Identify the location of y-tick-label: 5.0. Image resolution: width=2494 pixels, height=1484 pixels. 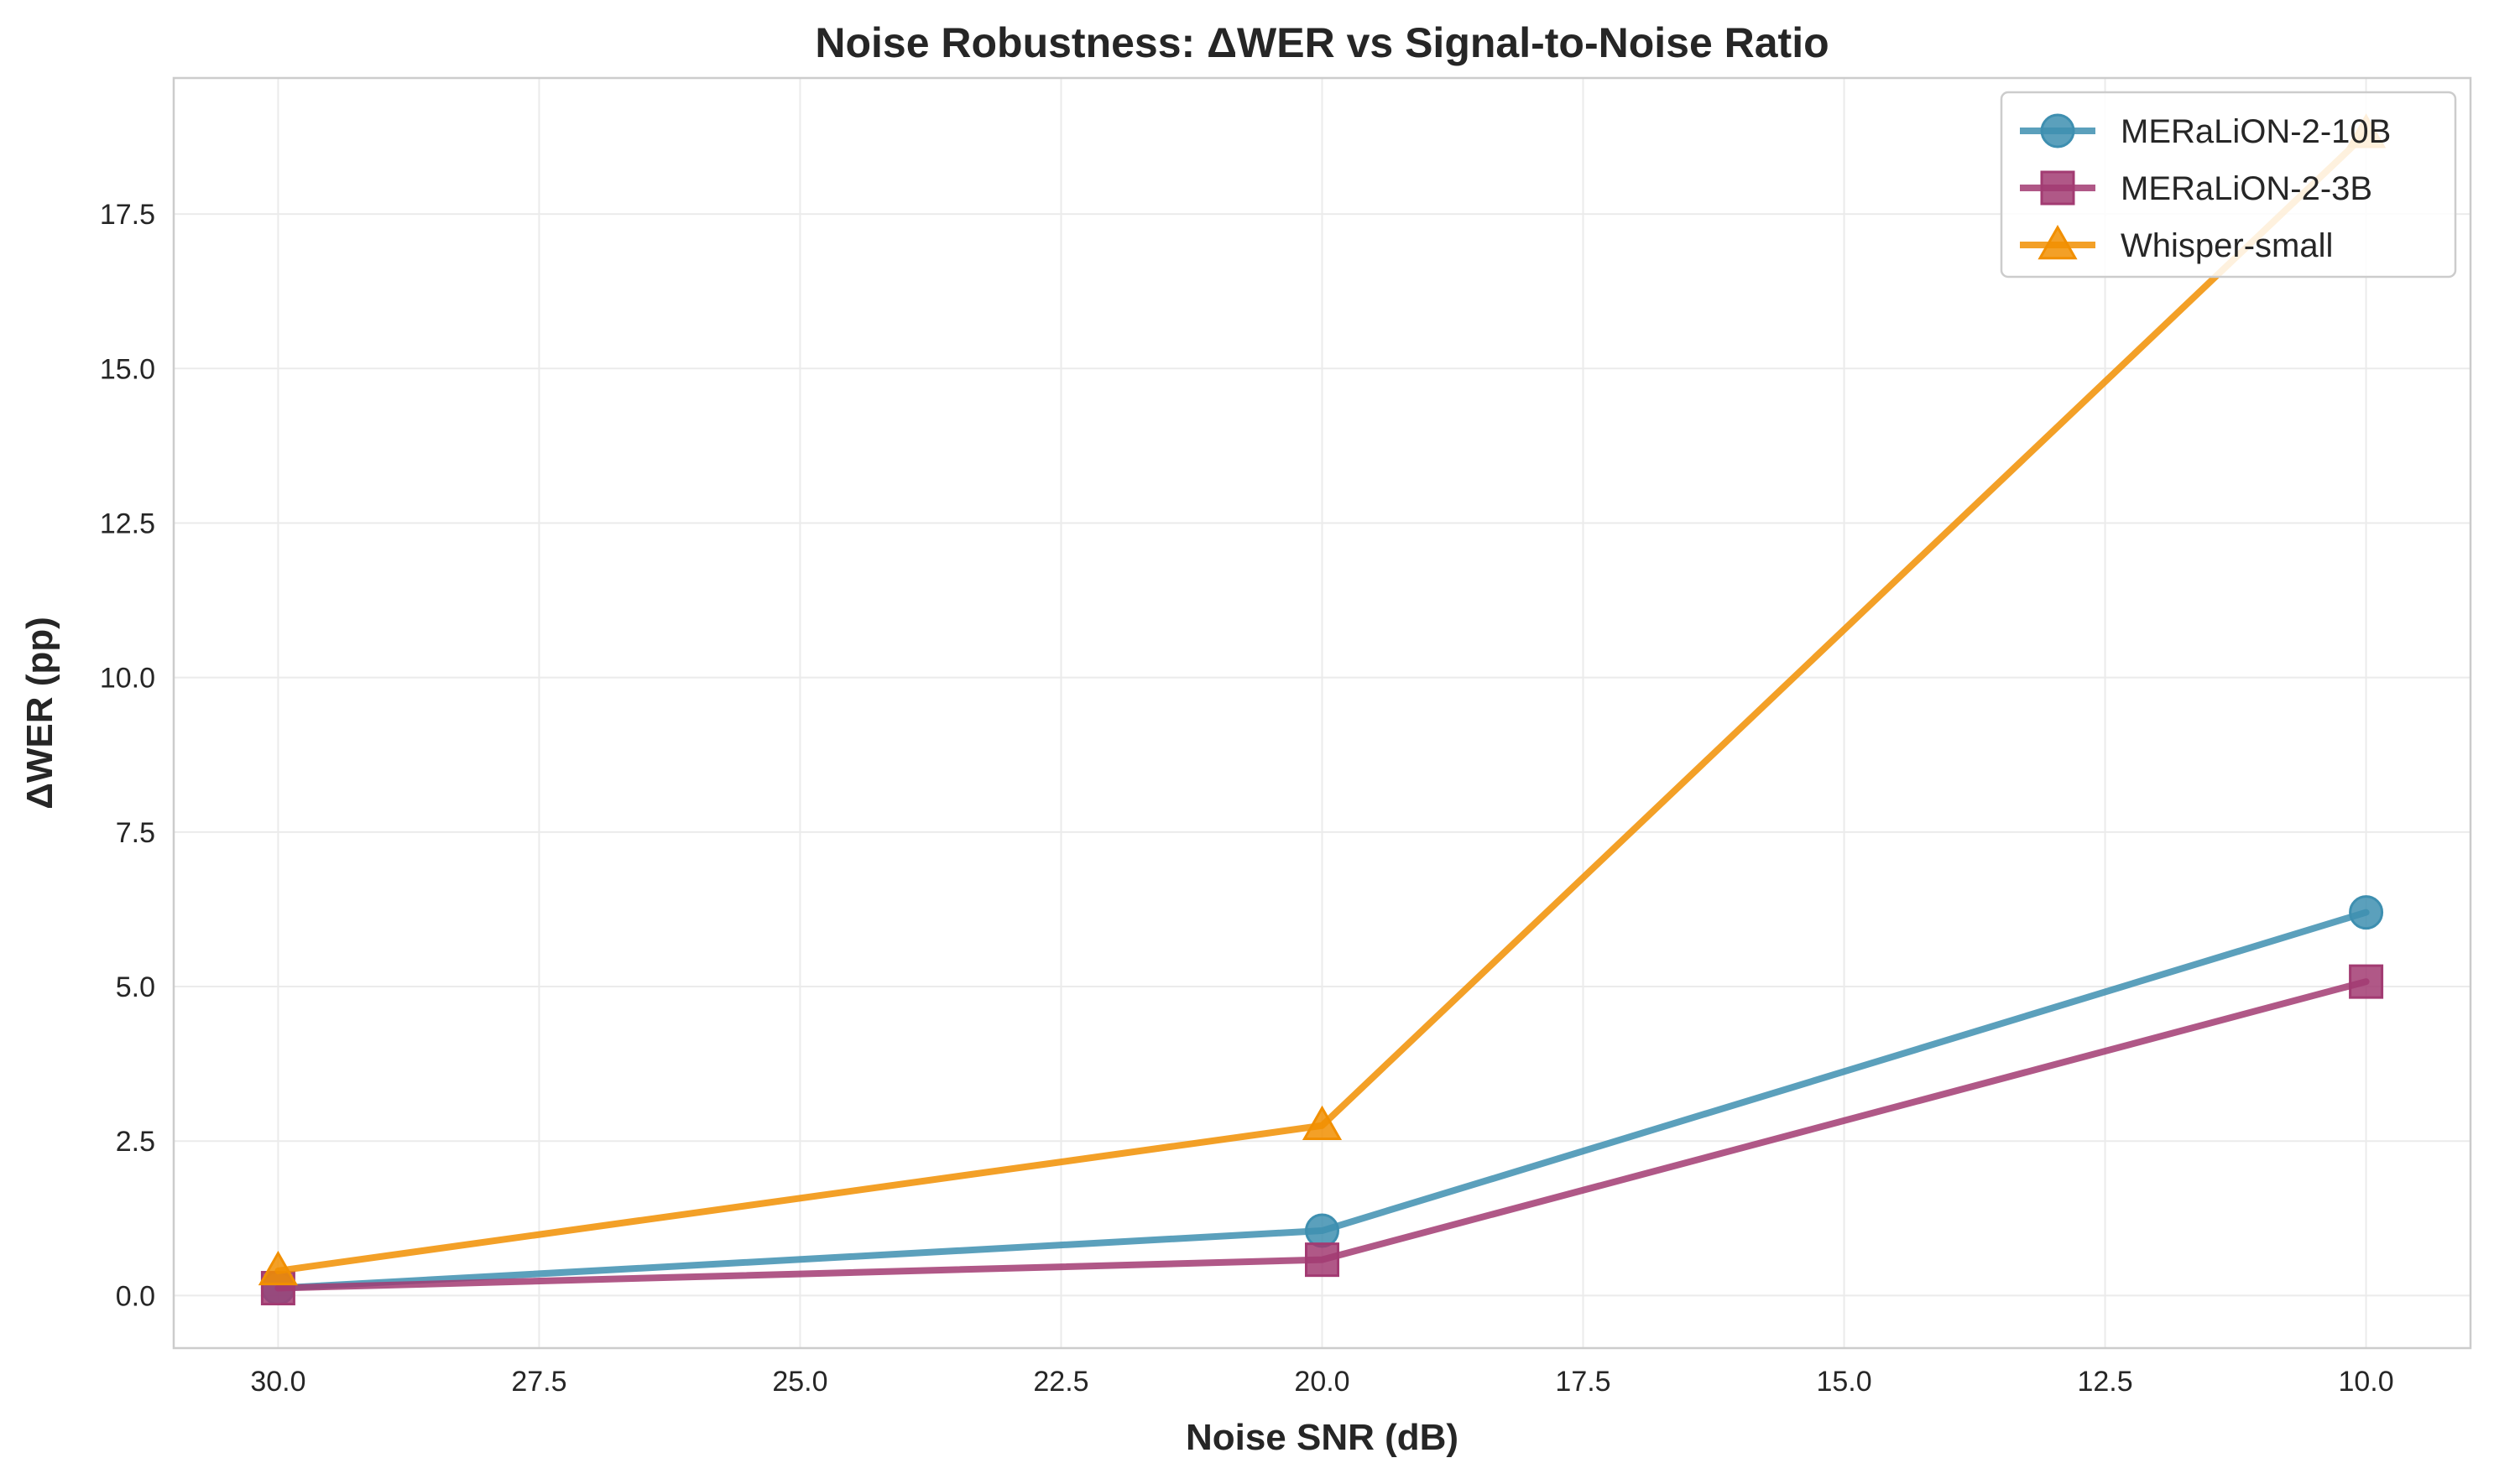
(135, 987).